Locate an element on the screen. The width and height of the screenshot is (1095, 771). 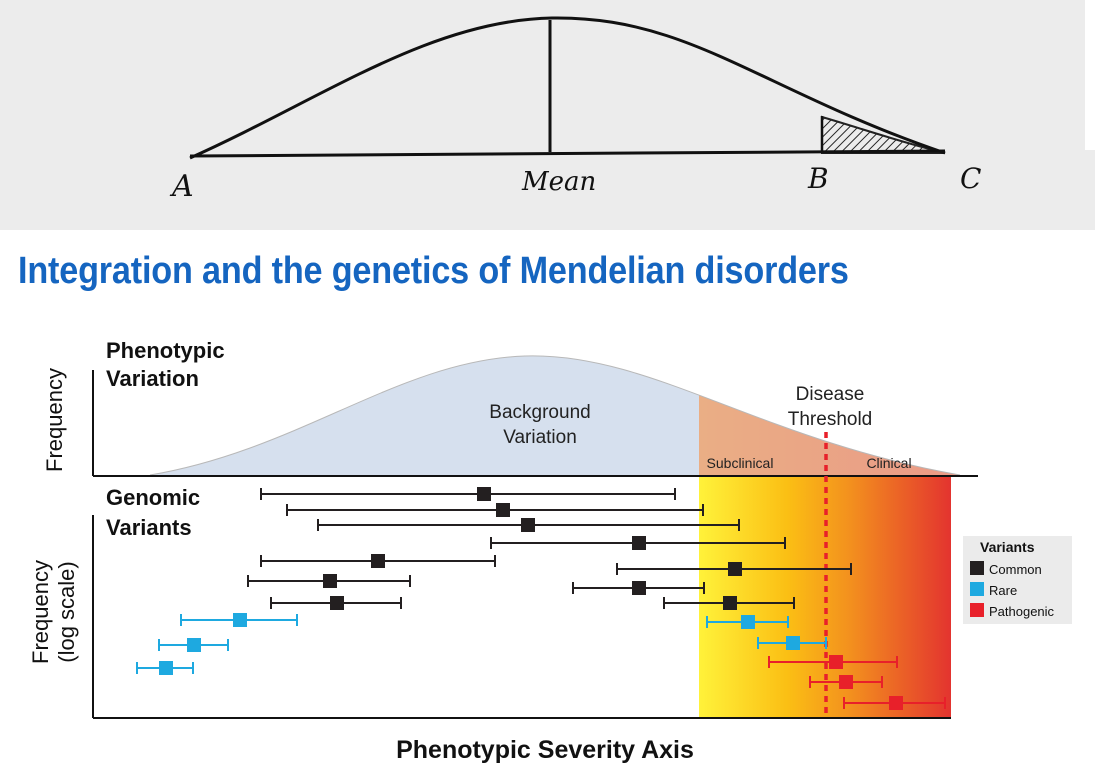
y-label-bottom-line2: (log scale) is located at coordinates (66, 611).